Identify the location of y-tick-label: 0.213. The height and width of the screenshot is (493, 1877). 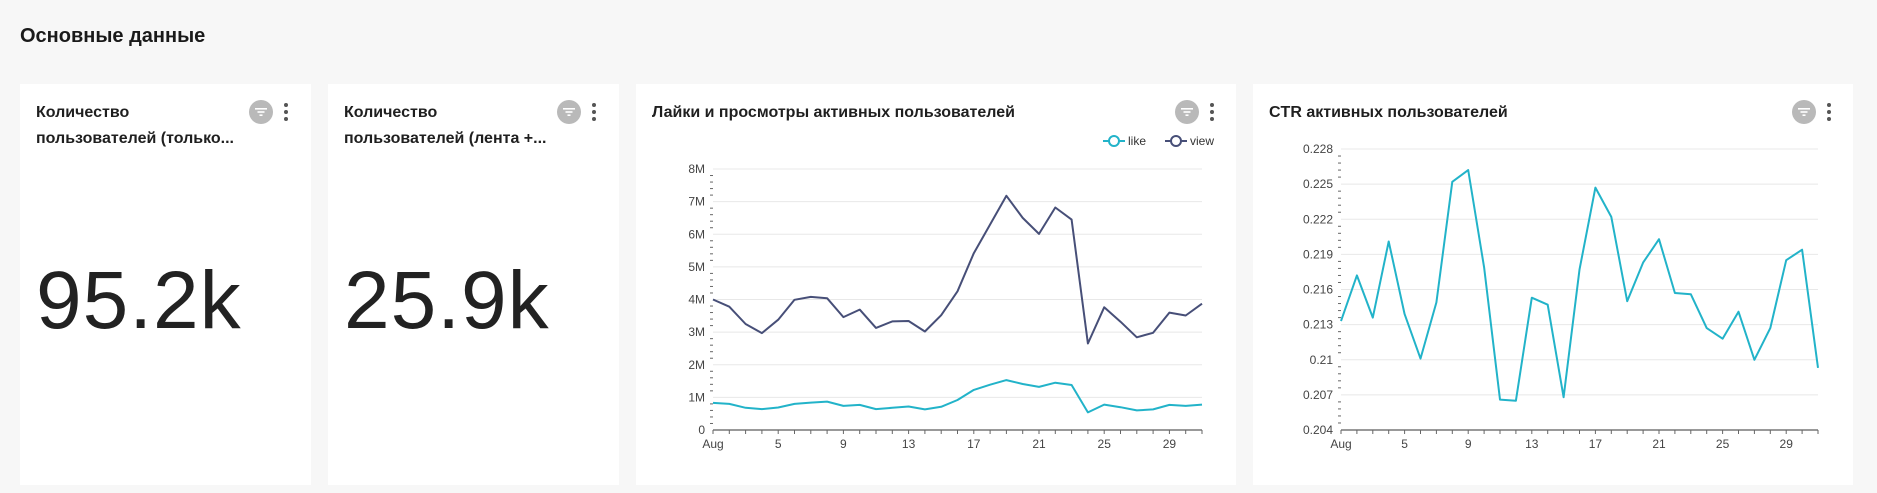
(1318, 325).